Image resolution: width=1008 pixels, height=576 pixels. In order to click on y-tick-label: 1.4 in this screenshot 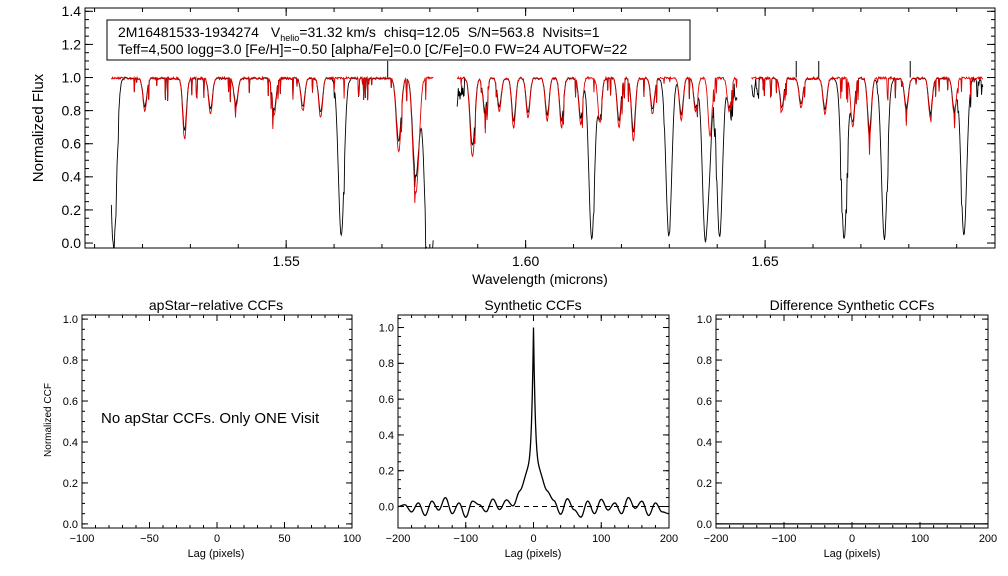, I will do `click(72, 11)`.